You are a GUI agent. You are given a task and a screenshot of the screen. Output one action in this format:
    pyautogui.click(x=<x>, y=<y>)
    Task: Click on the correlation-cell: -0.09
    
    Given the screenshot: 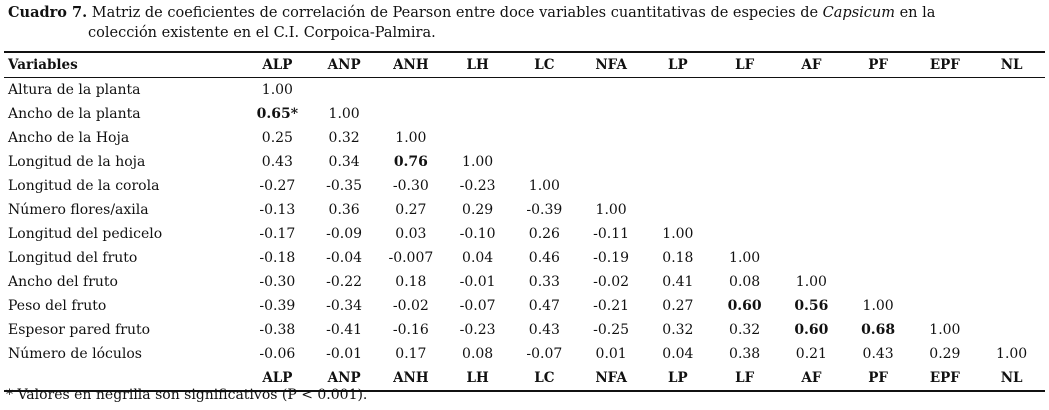 What is the action you would take?
    pyautogui.click(x=344, y=234)
    